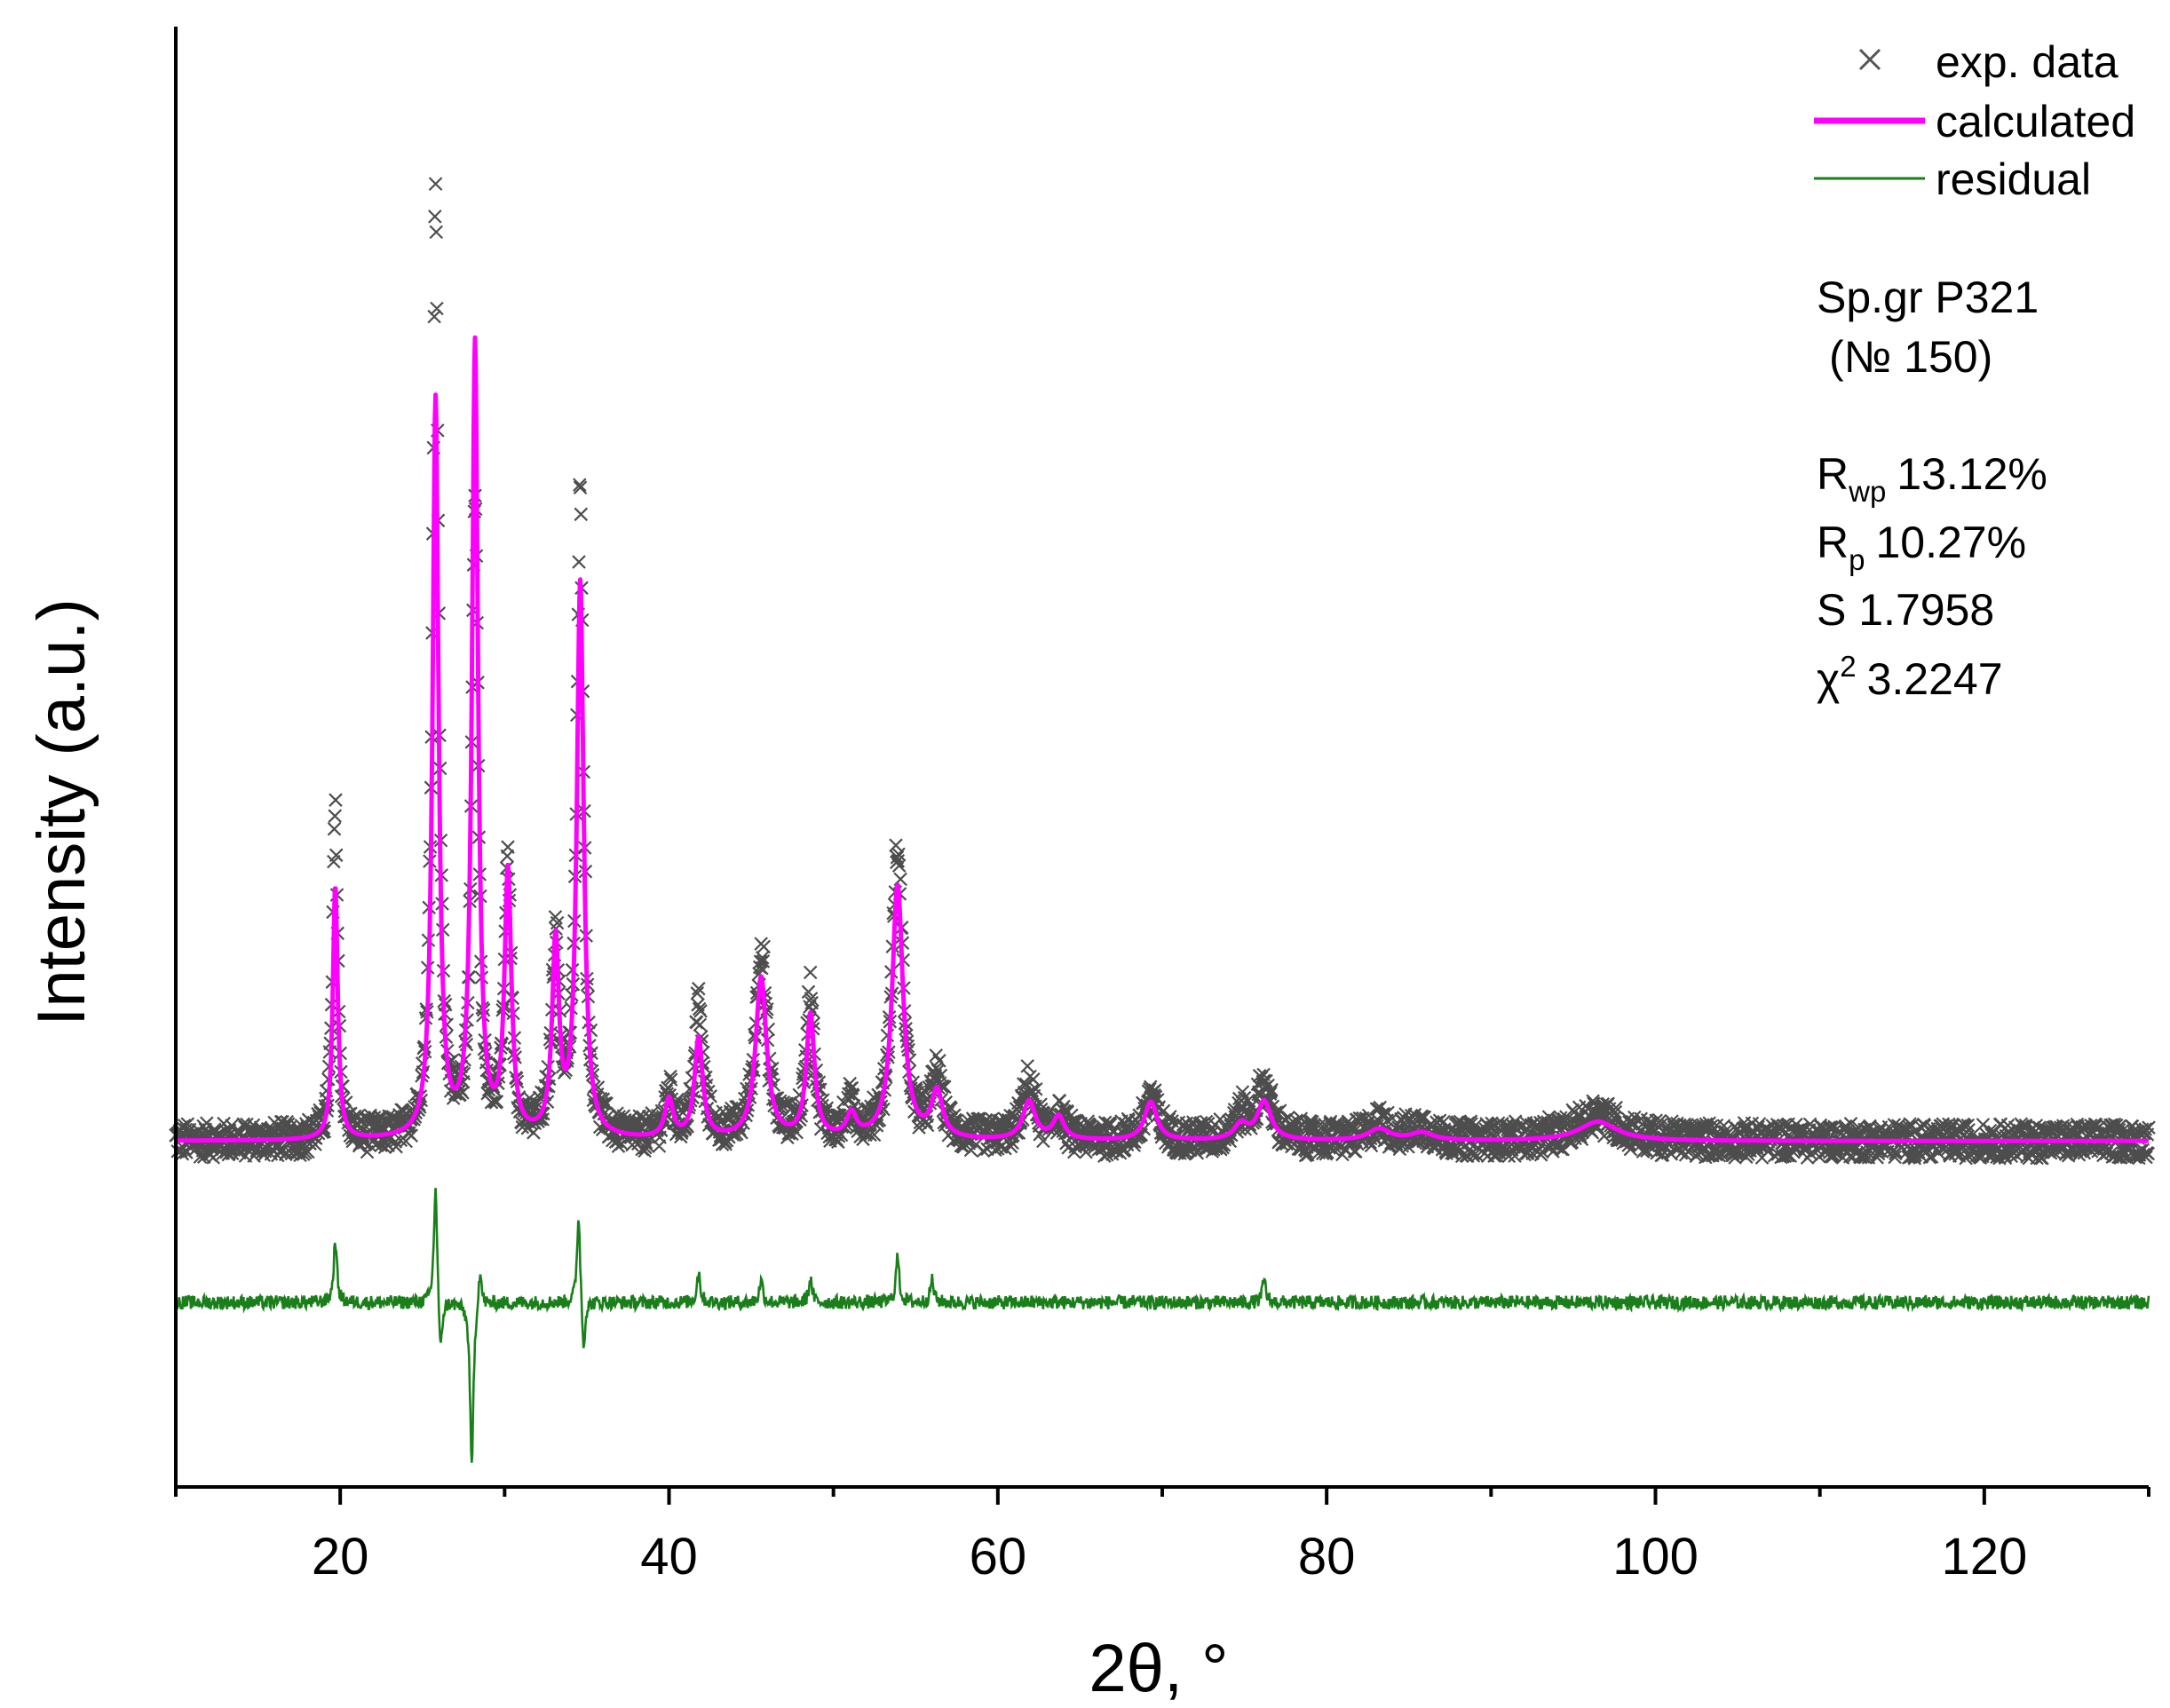 This screenshot has width=2170, height=1708. I want to click on legend-marker-x-icon, so click(1870, 59).